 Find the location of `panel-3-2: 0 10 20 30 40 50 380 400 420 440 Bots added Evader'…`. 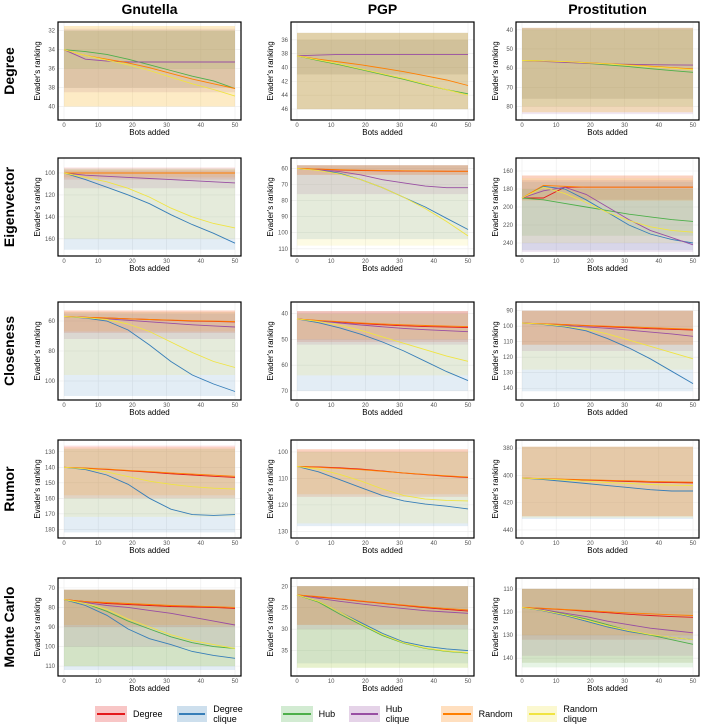

panel-3-2: 0 10 20 30 40 50 380 400 420 440 Bots added Evader'… is located at coordinates (595, 497).